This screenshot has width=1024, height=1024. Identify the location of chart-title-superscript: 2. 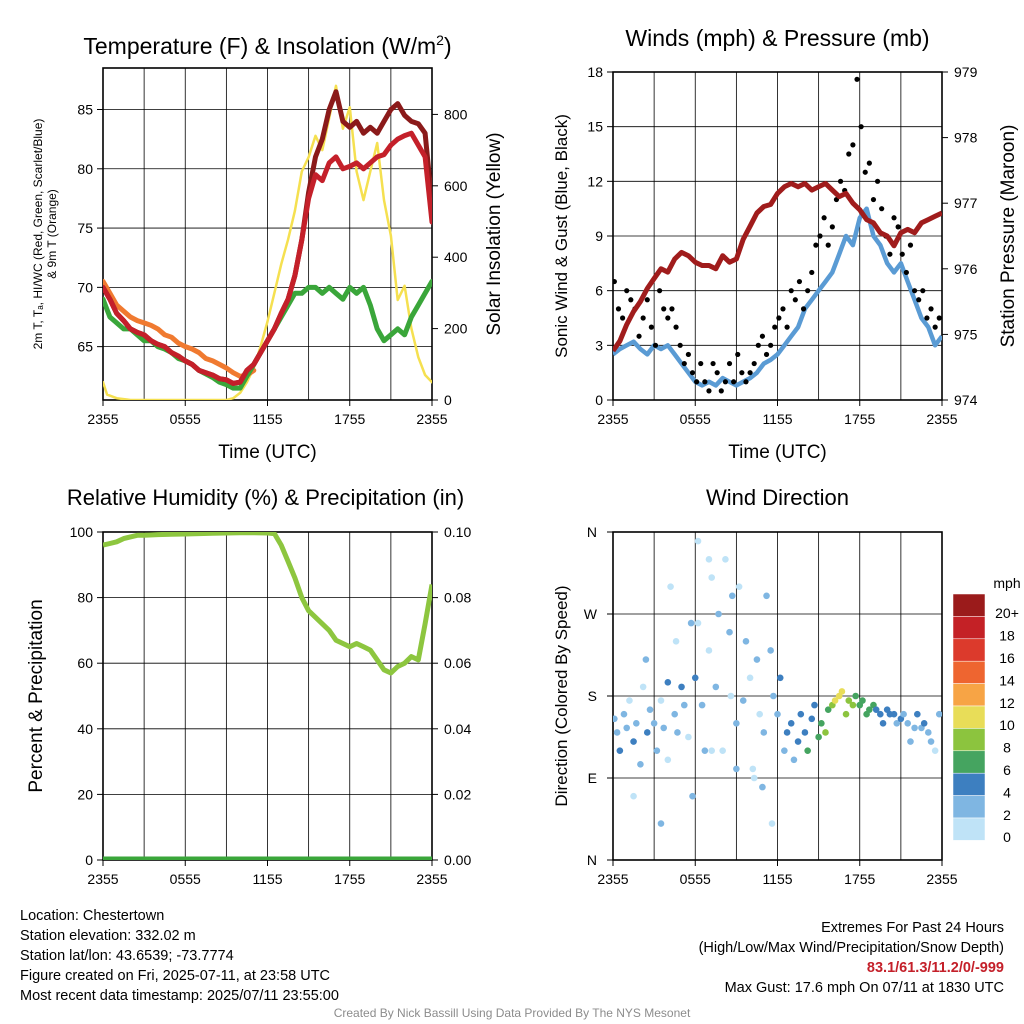
(440, 40).